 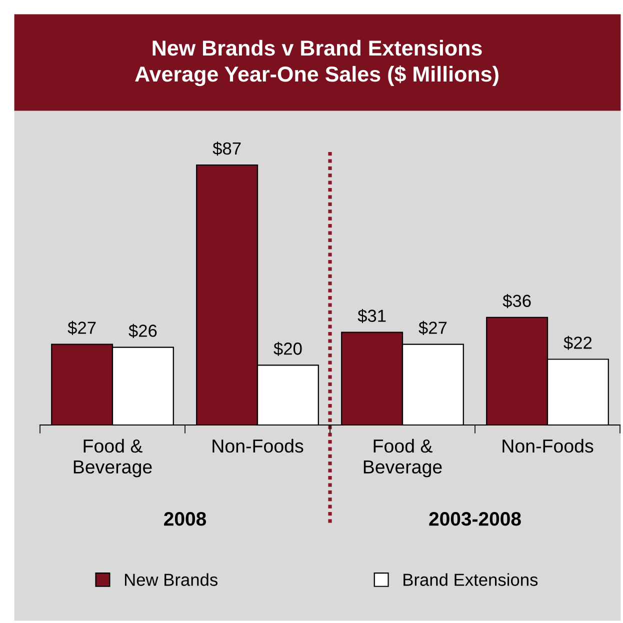 What do you see at coordinates (475, 519) in the screenshot?
I see `text: 2003-2008` at bounding box center [475, 519].